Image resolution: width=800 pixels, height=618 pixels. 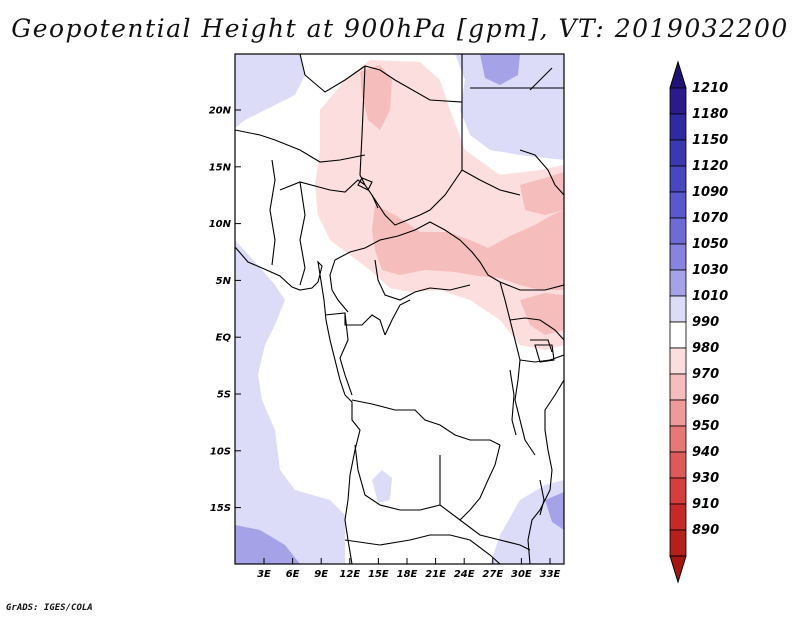 I want to click on field-blue2-northeast, so click(x=500, y=69).